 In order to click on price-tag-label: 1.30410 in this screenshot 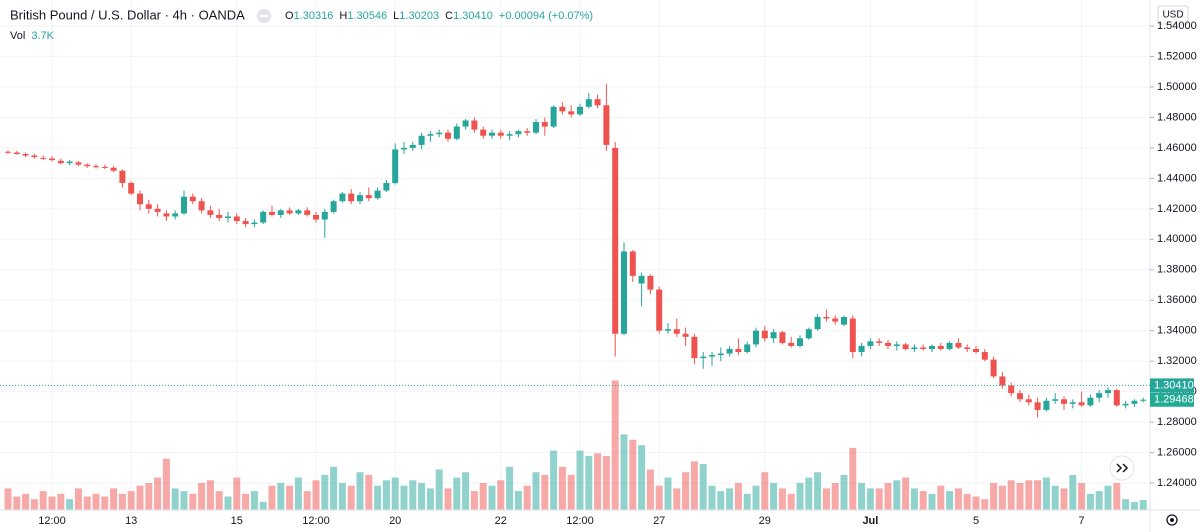, I will do `click(1174, 385)`.